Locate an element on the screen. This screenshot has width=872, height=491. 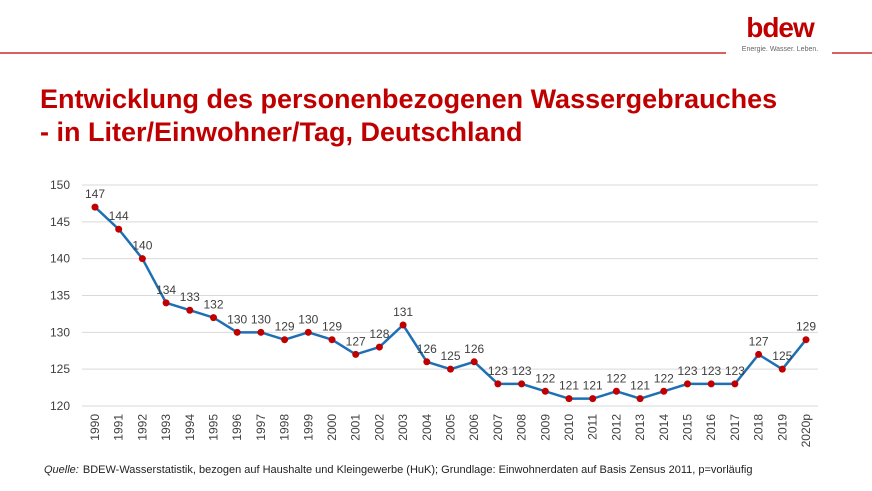
logo-tagline: Energie. Wasser. Leben. is located at coordinates (780, 49).